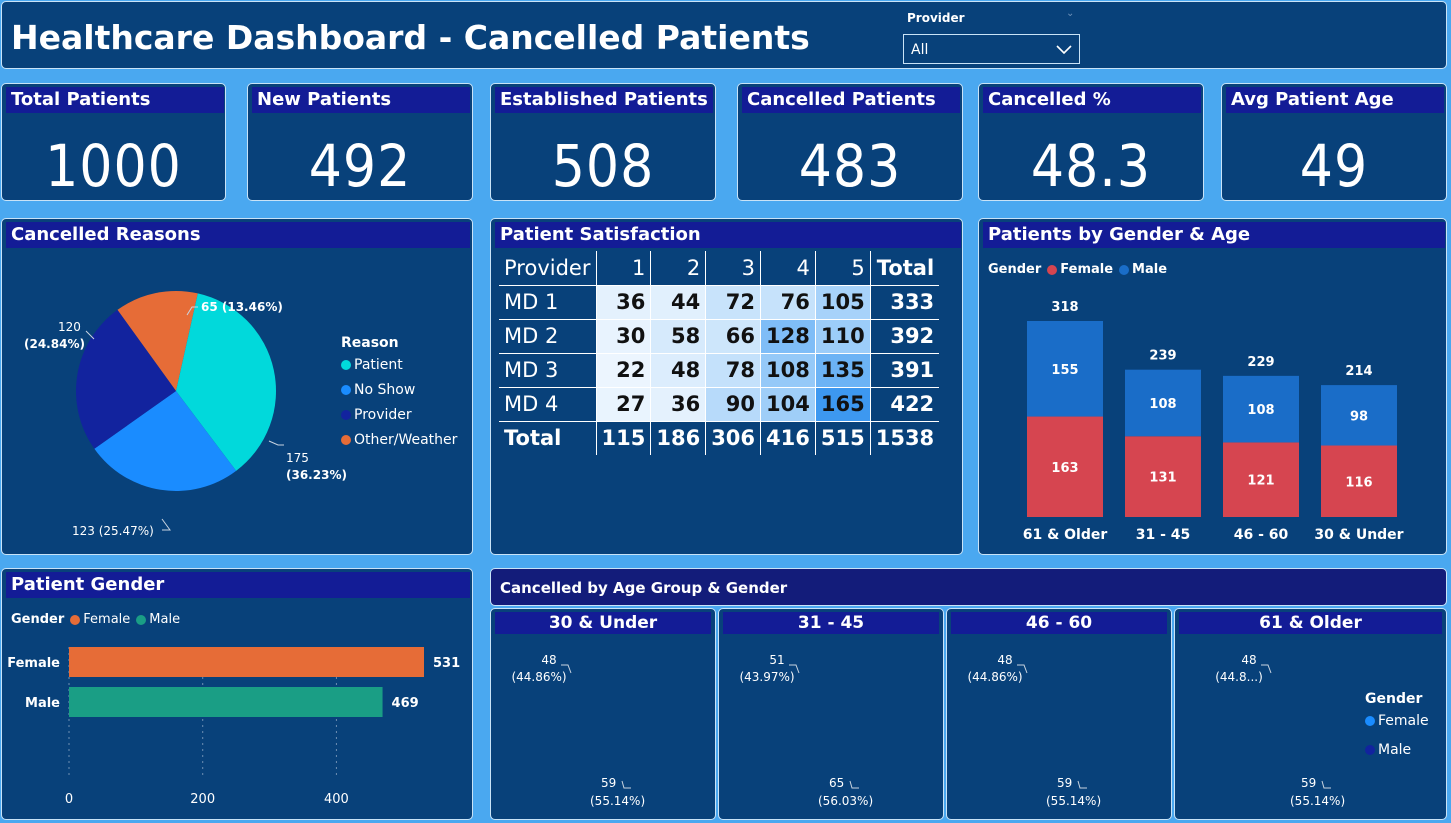  Describe the element at coordinates (678, 268) in the screenshot. I see `matrix-header-cell: 2` at that location.